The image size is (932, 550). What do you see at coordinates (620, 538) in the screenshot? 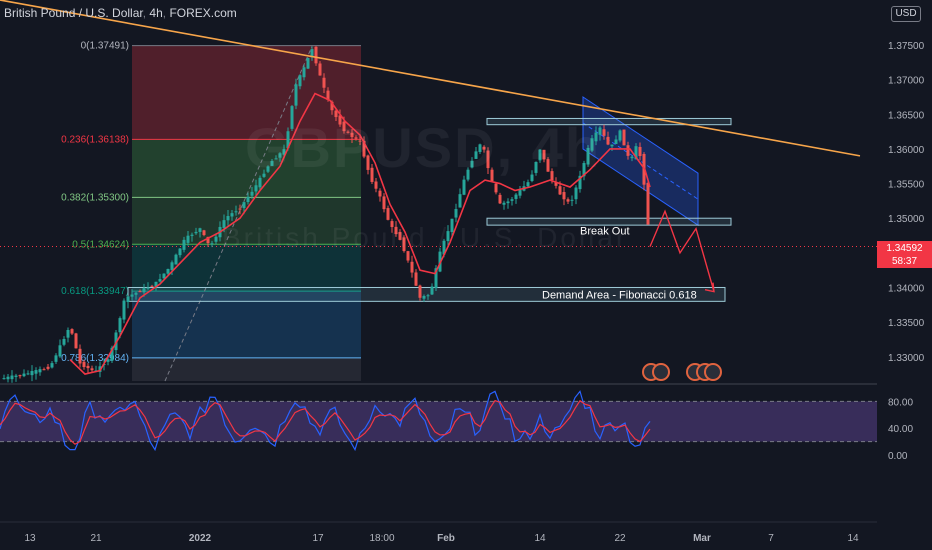
I see `time-axis-tick: 22` at bounding box center [620, 538].